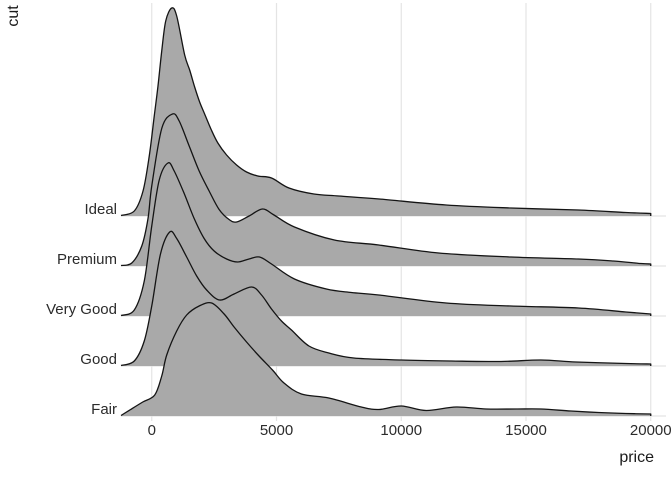 The width and height of the screenshot is (672, 480). What do you see at coordinates (86, 259) in the screenshot?
I see `y-axis-label-premium: Premium` at bounding box center [86, 259].